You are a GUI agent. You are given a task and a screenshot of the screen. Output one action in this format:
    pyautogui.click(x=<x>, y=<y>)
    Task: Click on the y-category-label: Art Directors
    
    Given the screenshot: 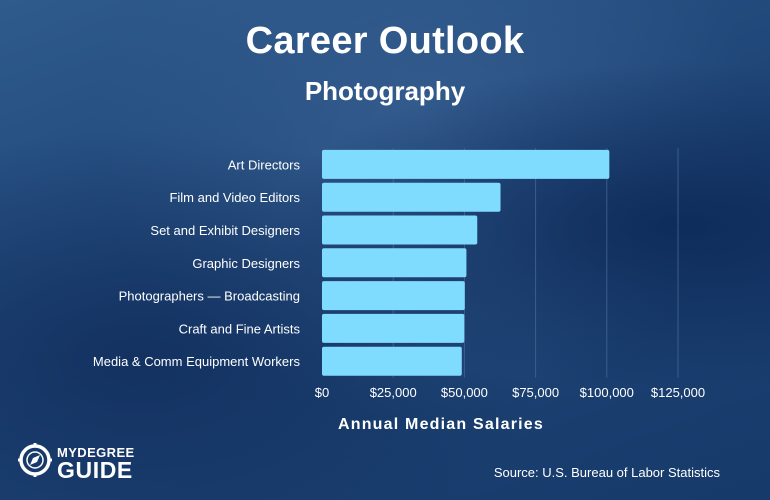 What is the action you would take?
    pyautogui.click(x=264, y=164)
    